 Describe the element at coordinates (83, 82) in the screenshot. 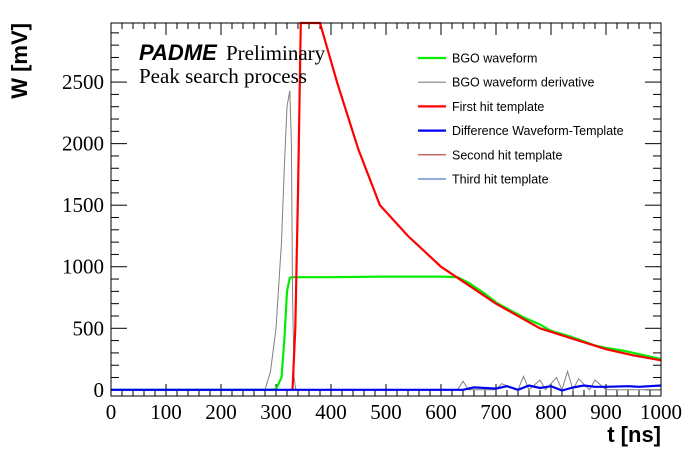

I see `y-tick-label: 2500` at that location.